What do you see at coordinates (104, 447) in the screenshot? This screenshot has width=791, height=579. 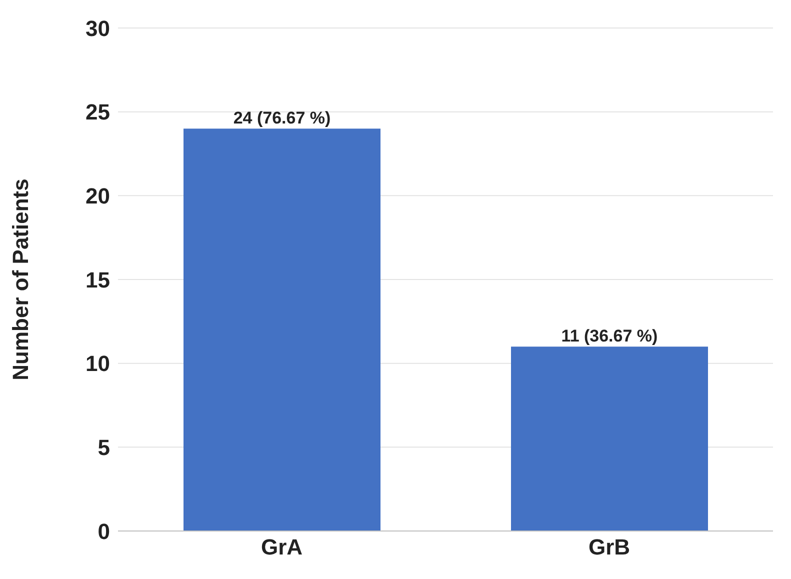 I see `y-tick-label: 5` at bounding box center [104, 447].